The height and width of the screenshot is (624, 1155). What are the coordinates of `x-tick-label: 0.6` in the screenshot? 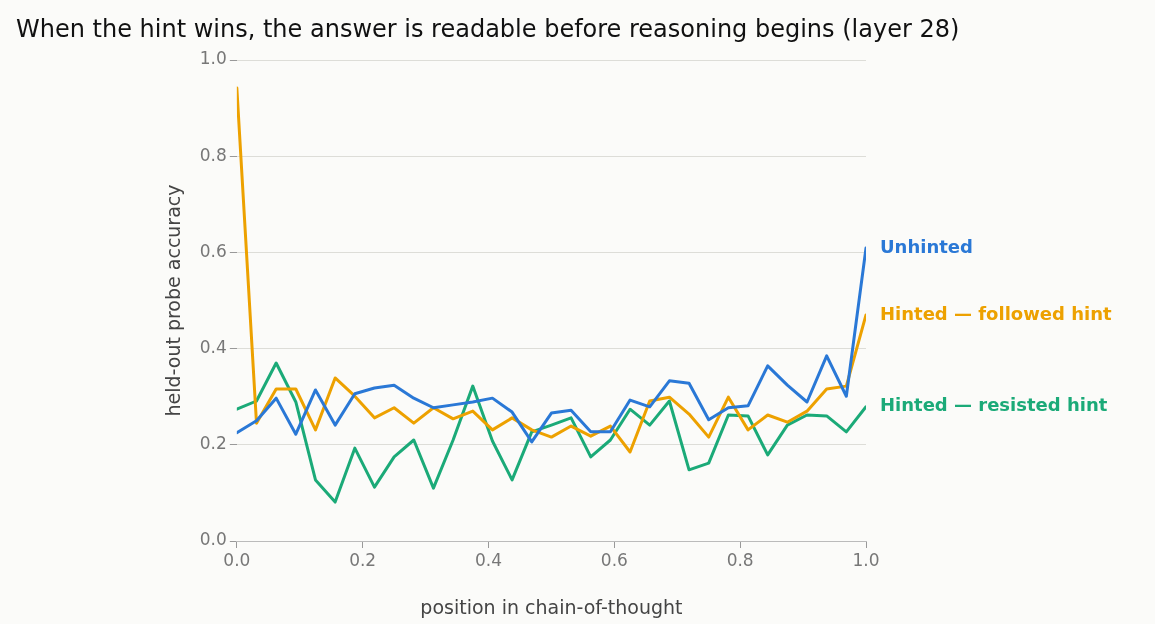 It's located at (614, 559).